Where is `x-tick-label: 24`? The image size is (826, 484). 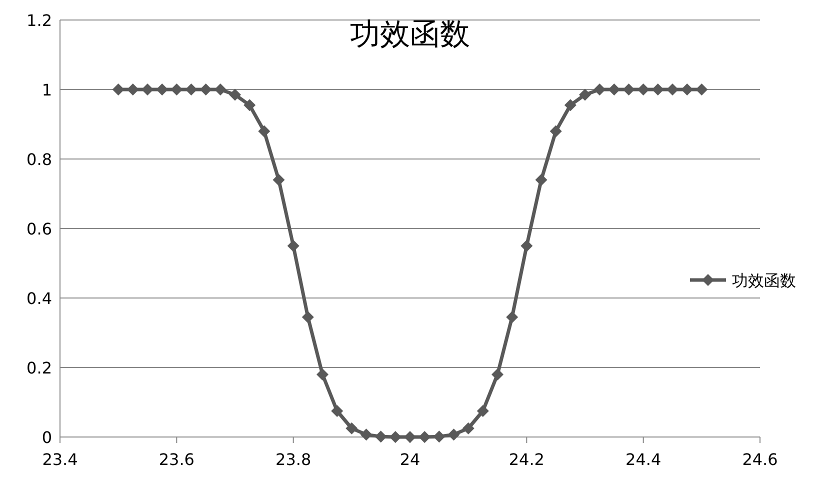
x-tick-label: 24 is located at coordinates (410, 459).